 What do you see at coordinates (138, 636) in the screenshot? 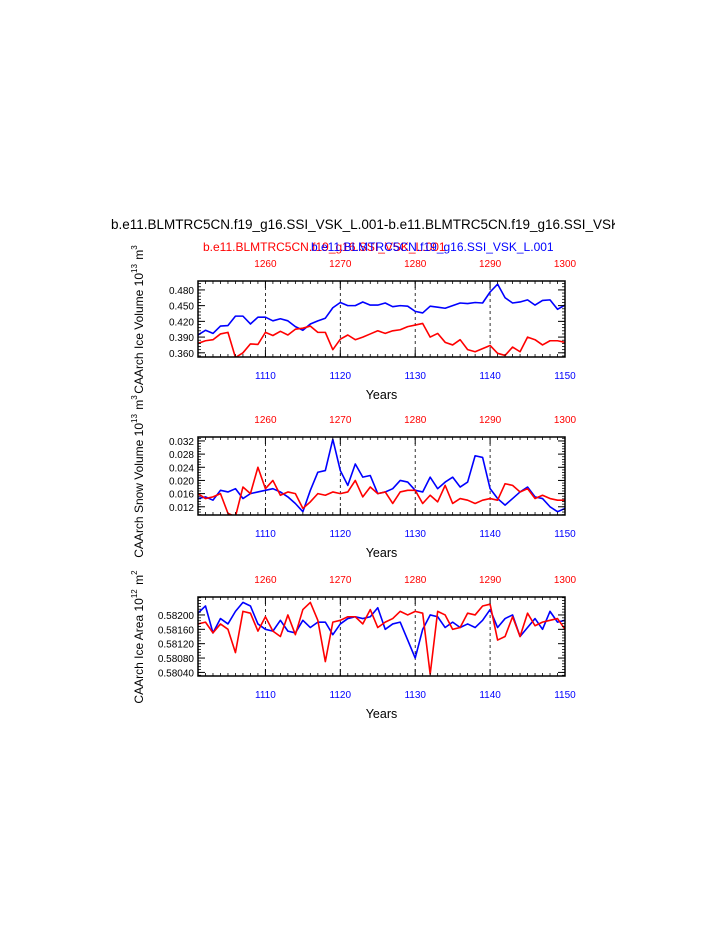
I see `y-axis-title: CAArch Ice Area 1012 m2` at bounding box center [138, 636].